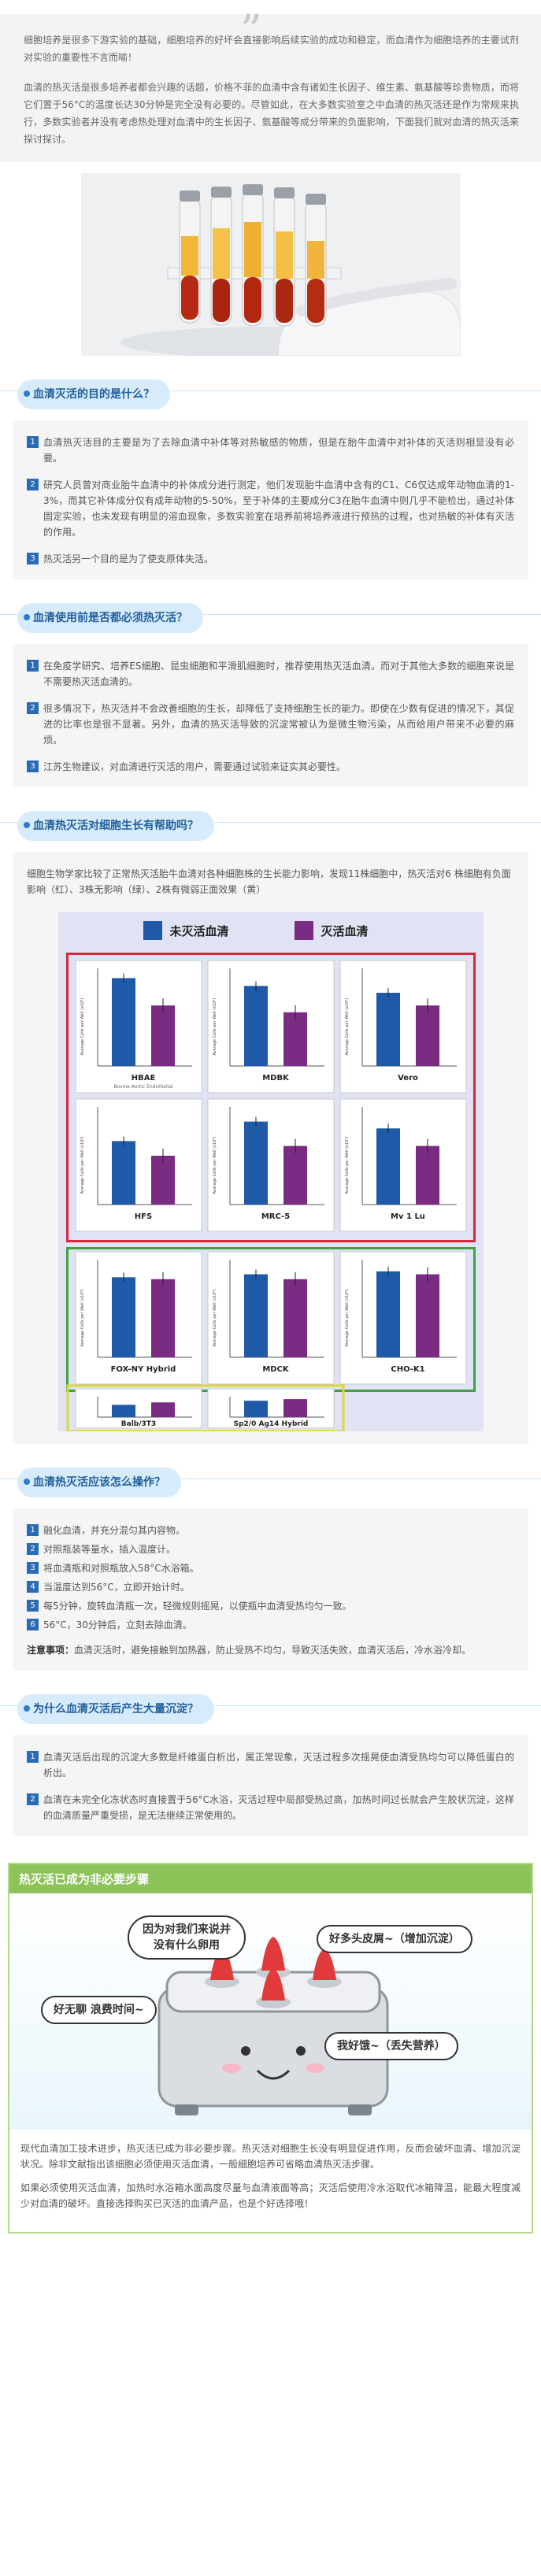 This screenshot has width=541, height=2576. Describe the element at coordinates (152, 930) in the screenshot. I see `legend-swatch-untreated` at that location.